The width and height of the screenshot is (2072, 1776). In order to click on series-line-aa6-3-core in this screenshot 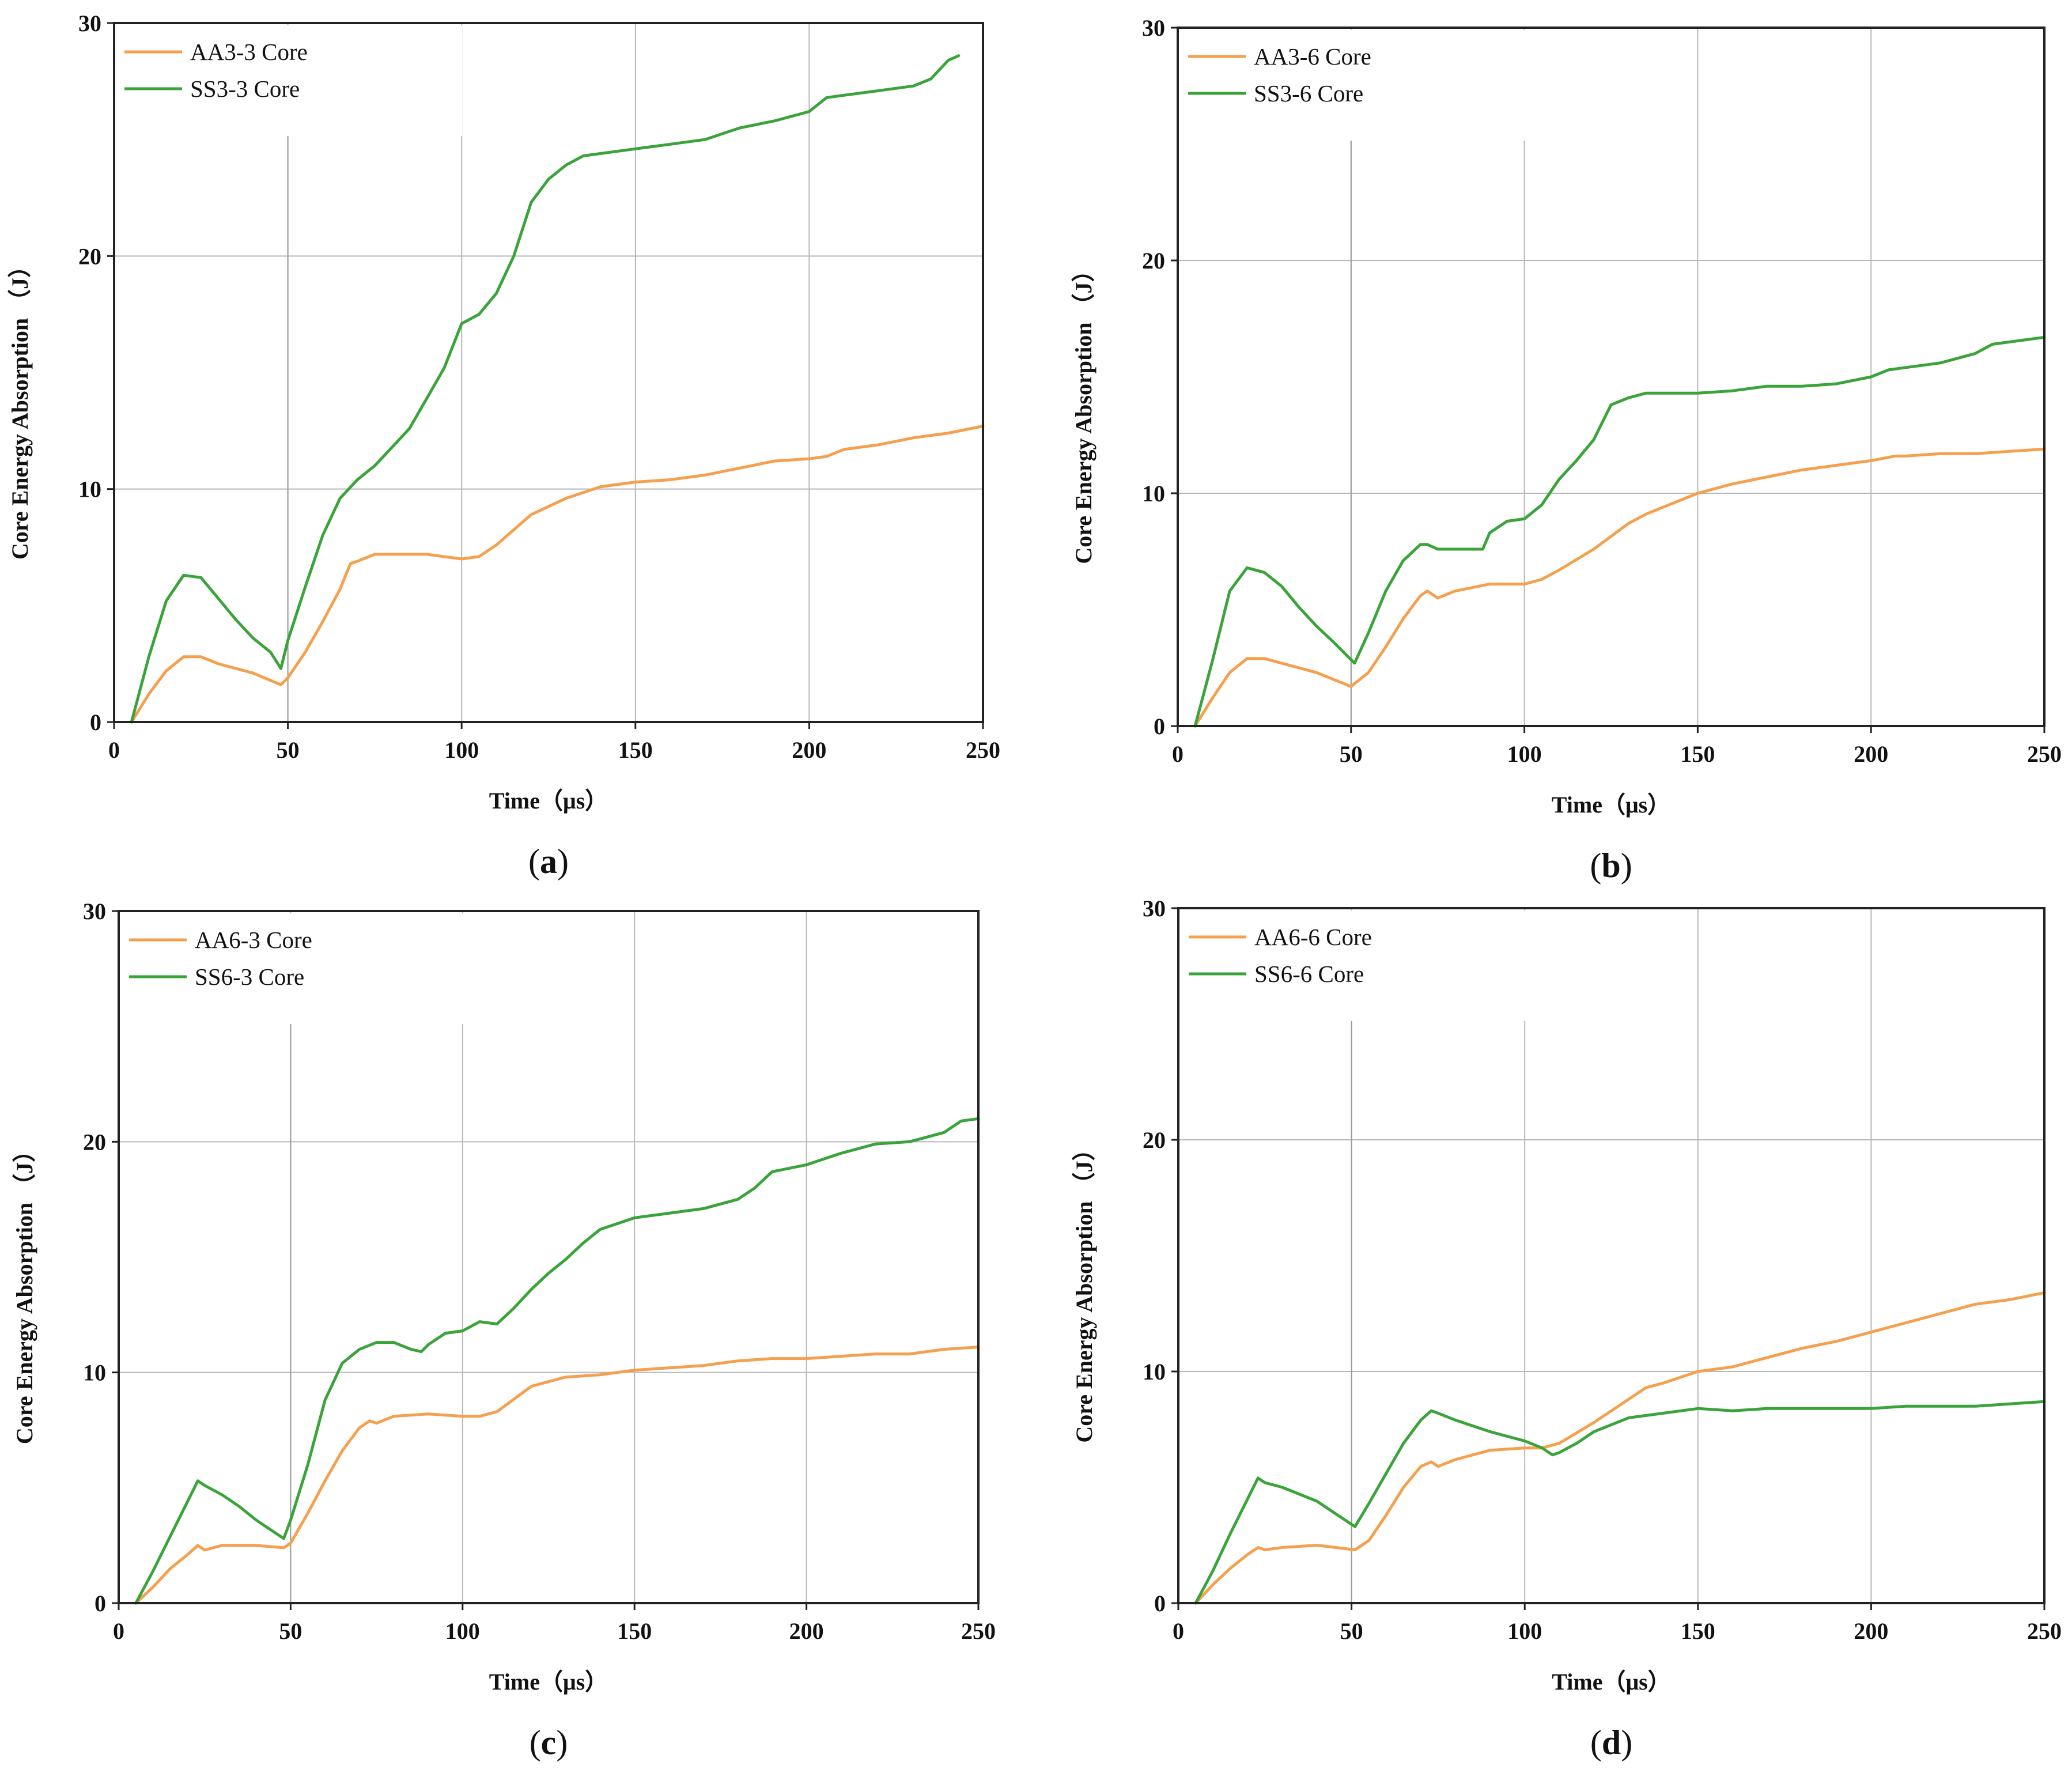, I will do `click(557, 1475)`.